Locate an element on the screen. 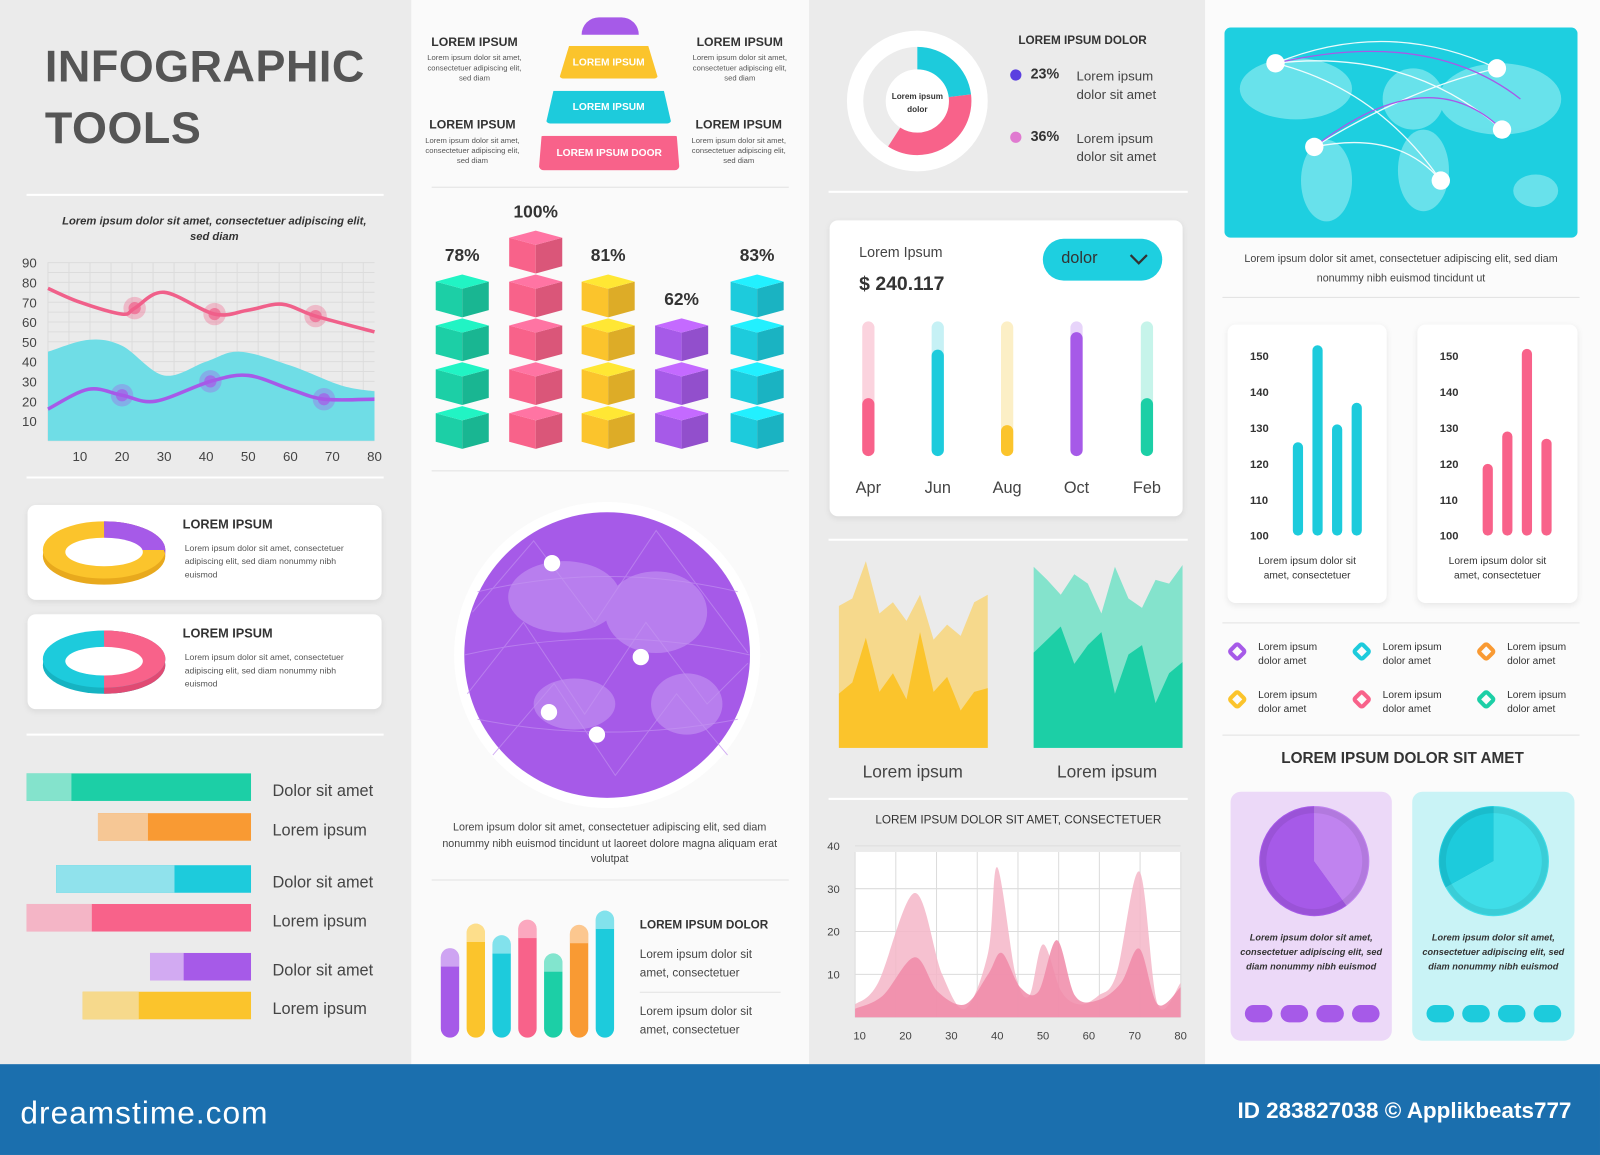  footer-site: dreamstime.com is located at coordinates (144, 1112).